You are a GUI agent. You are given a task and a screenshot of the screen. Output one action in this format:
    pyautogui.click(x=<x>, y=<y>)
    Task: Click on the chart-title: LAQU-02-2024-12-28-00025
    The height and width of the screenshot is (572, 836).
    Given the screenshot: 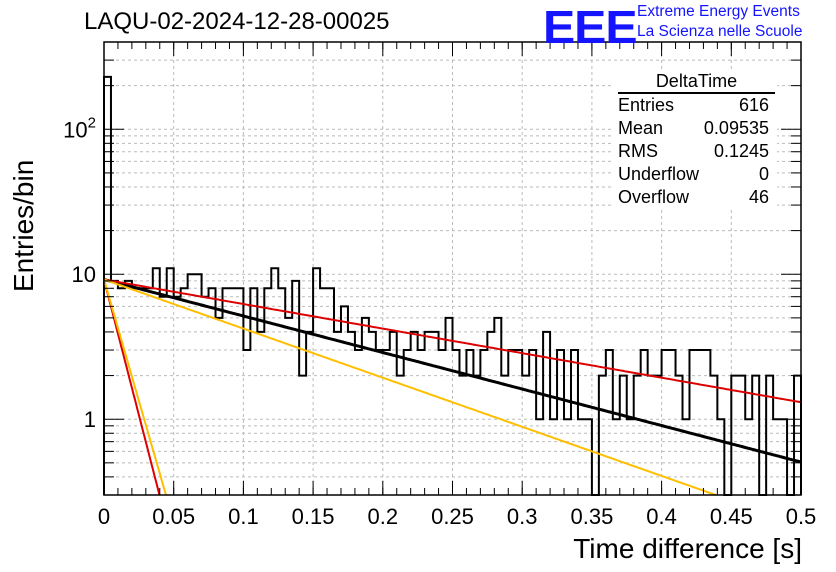 What is the action you would take?
    pyautogui.click(x=237, y=21)
    